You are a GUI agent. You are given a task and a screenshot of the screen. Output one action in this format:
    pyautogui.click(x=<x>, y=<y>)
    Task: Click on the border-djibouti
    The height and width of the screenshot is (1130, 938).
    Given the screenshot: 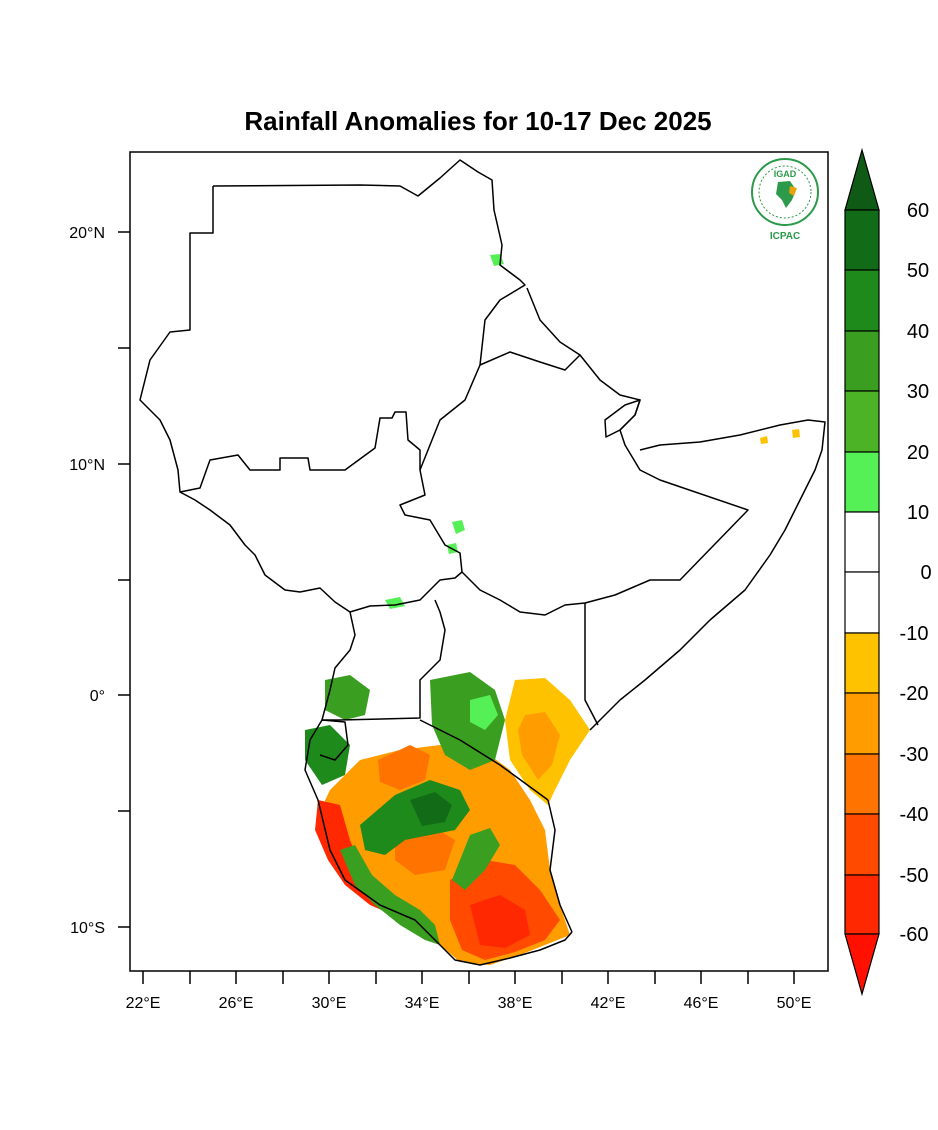 What is the action you would take?
    pyautogui.click(x=622, y=418)
    